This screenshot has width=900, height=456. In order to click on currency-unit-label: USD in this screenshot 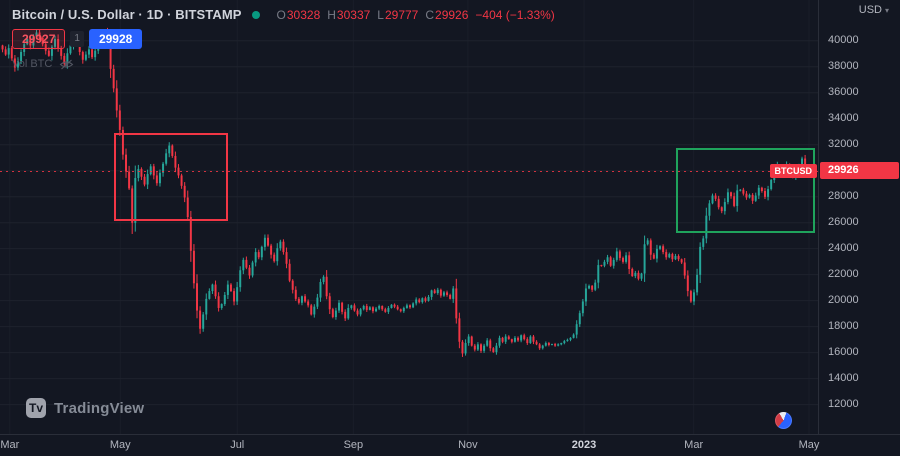, I will do `click(870, 10)`.